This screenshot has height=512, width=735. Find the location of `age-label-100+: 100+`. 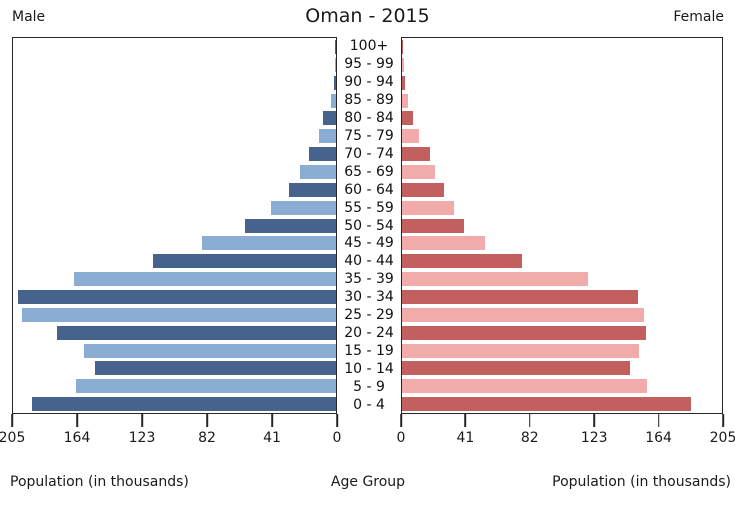

age-label-100+: 100+ is located at coordinates (369, 45).